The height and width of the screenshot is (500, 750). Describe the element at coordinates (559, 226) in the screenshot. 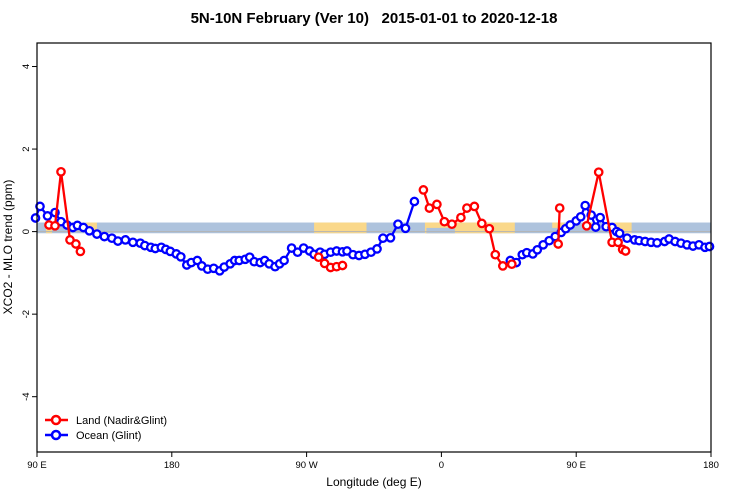

I see `land-series-line` at that location.